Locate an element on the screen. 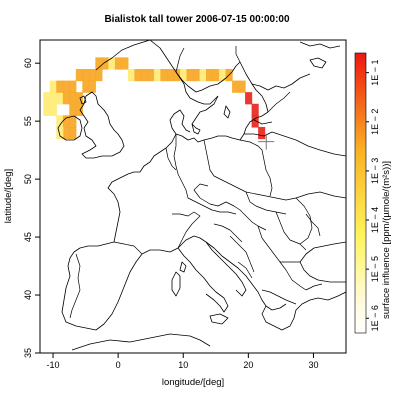 This screenshot has width=400, height=400. y-tick-label: 45 is located at coordinates (28, 237).